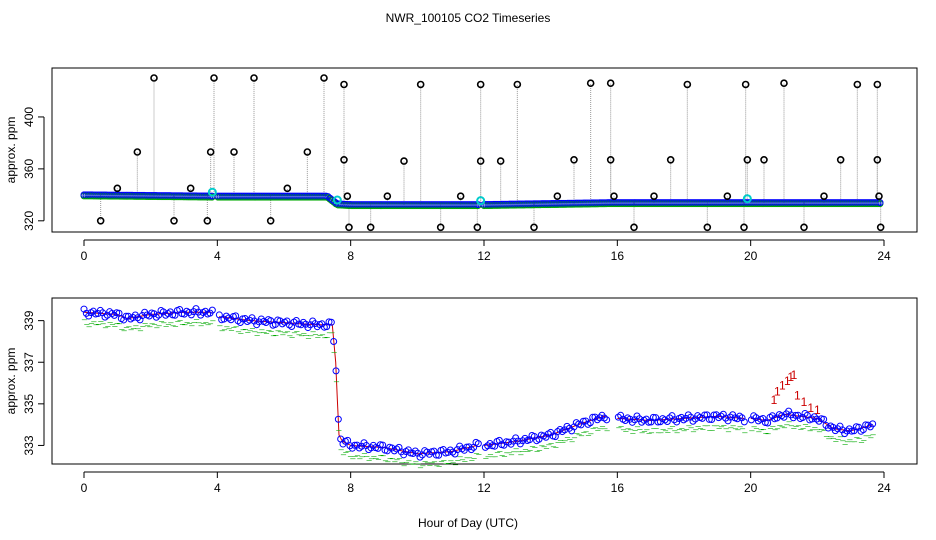 This screenshot has width=936, height=540. What do you see at coordinates (212, 192) in the screenshot?
I see `data-point-cyan` at bounding box center [212, 192].